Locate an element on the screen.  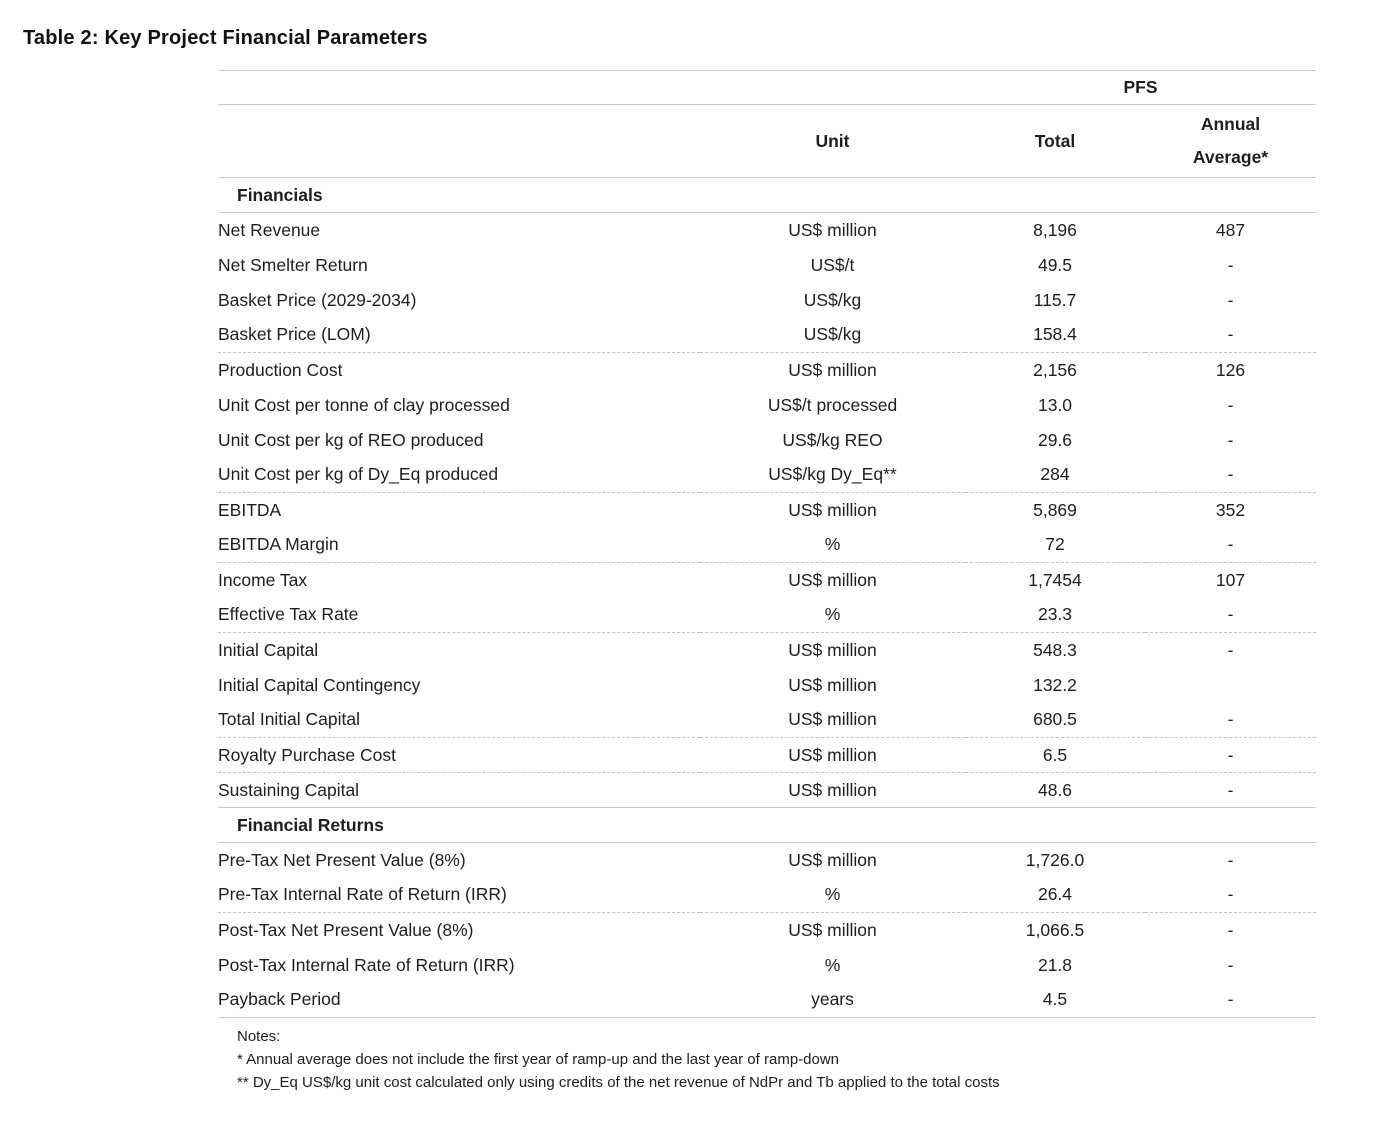
cell-param: Unit Cost per kg of Dy_Eq produced is located at coordinates (459, 475).